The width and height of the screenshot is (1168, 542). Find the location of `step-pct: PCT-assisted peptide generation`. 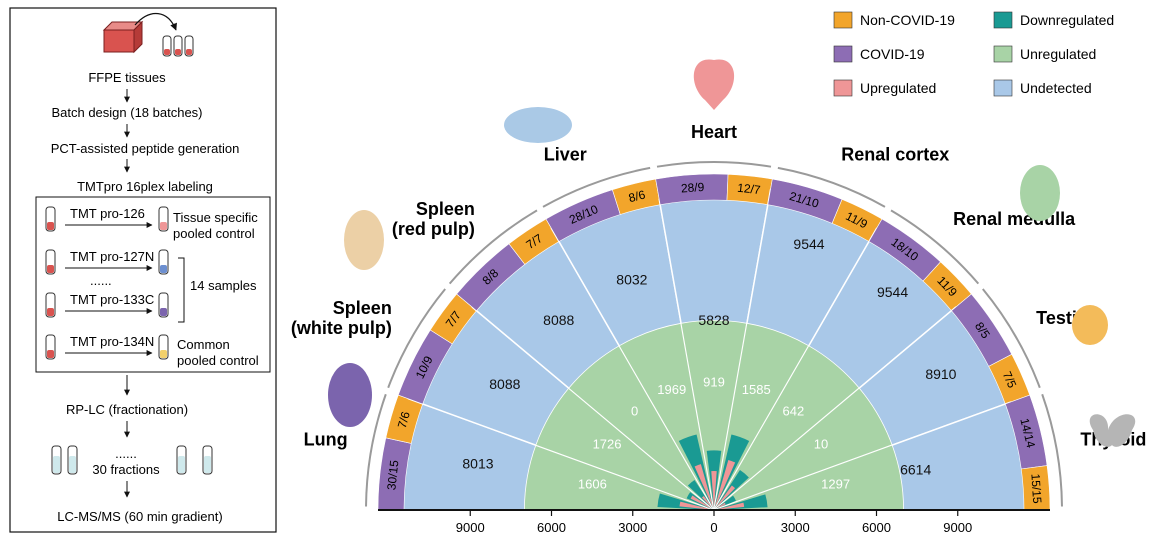

step-pct: PCT-assisted peptide generation is located at coordinates (145, 148).